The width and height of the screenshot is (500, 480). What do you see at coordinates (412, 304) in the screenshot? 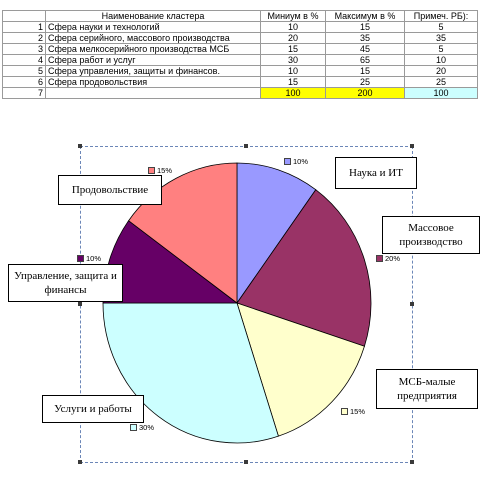
I see `resize-handle-mr` at bounding box center [412, 304].